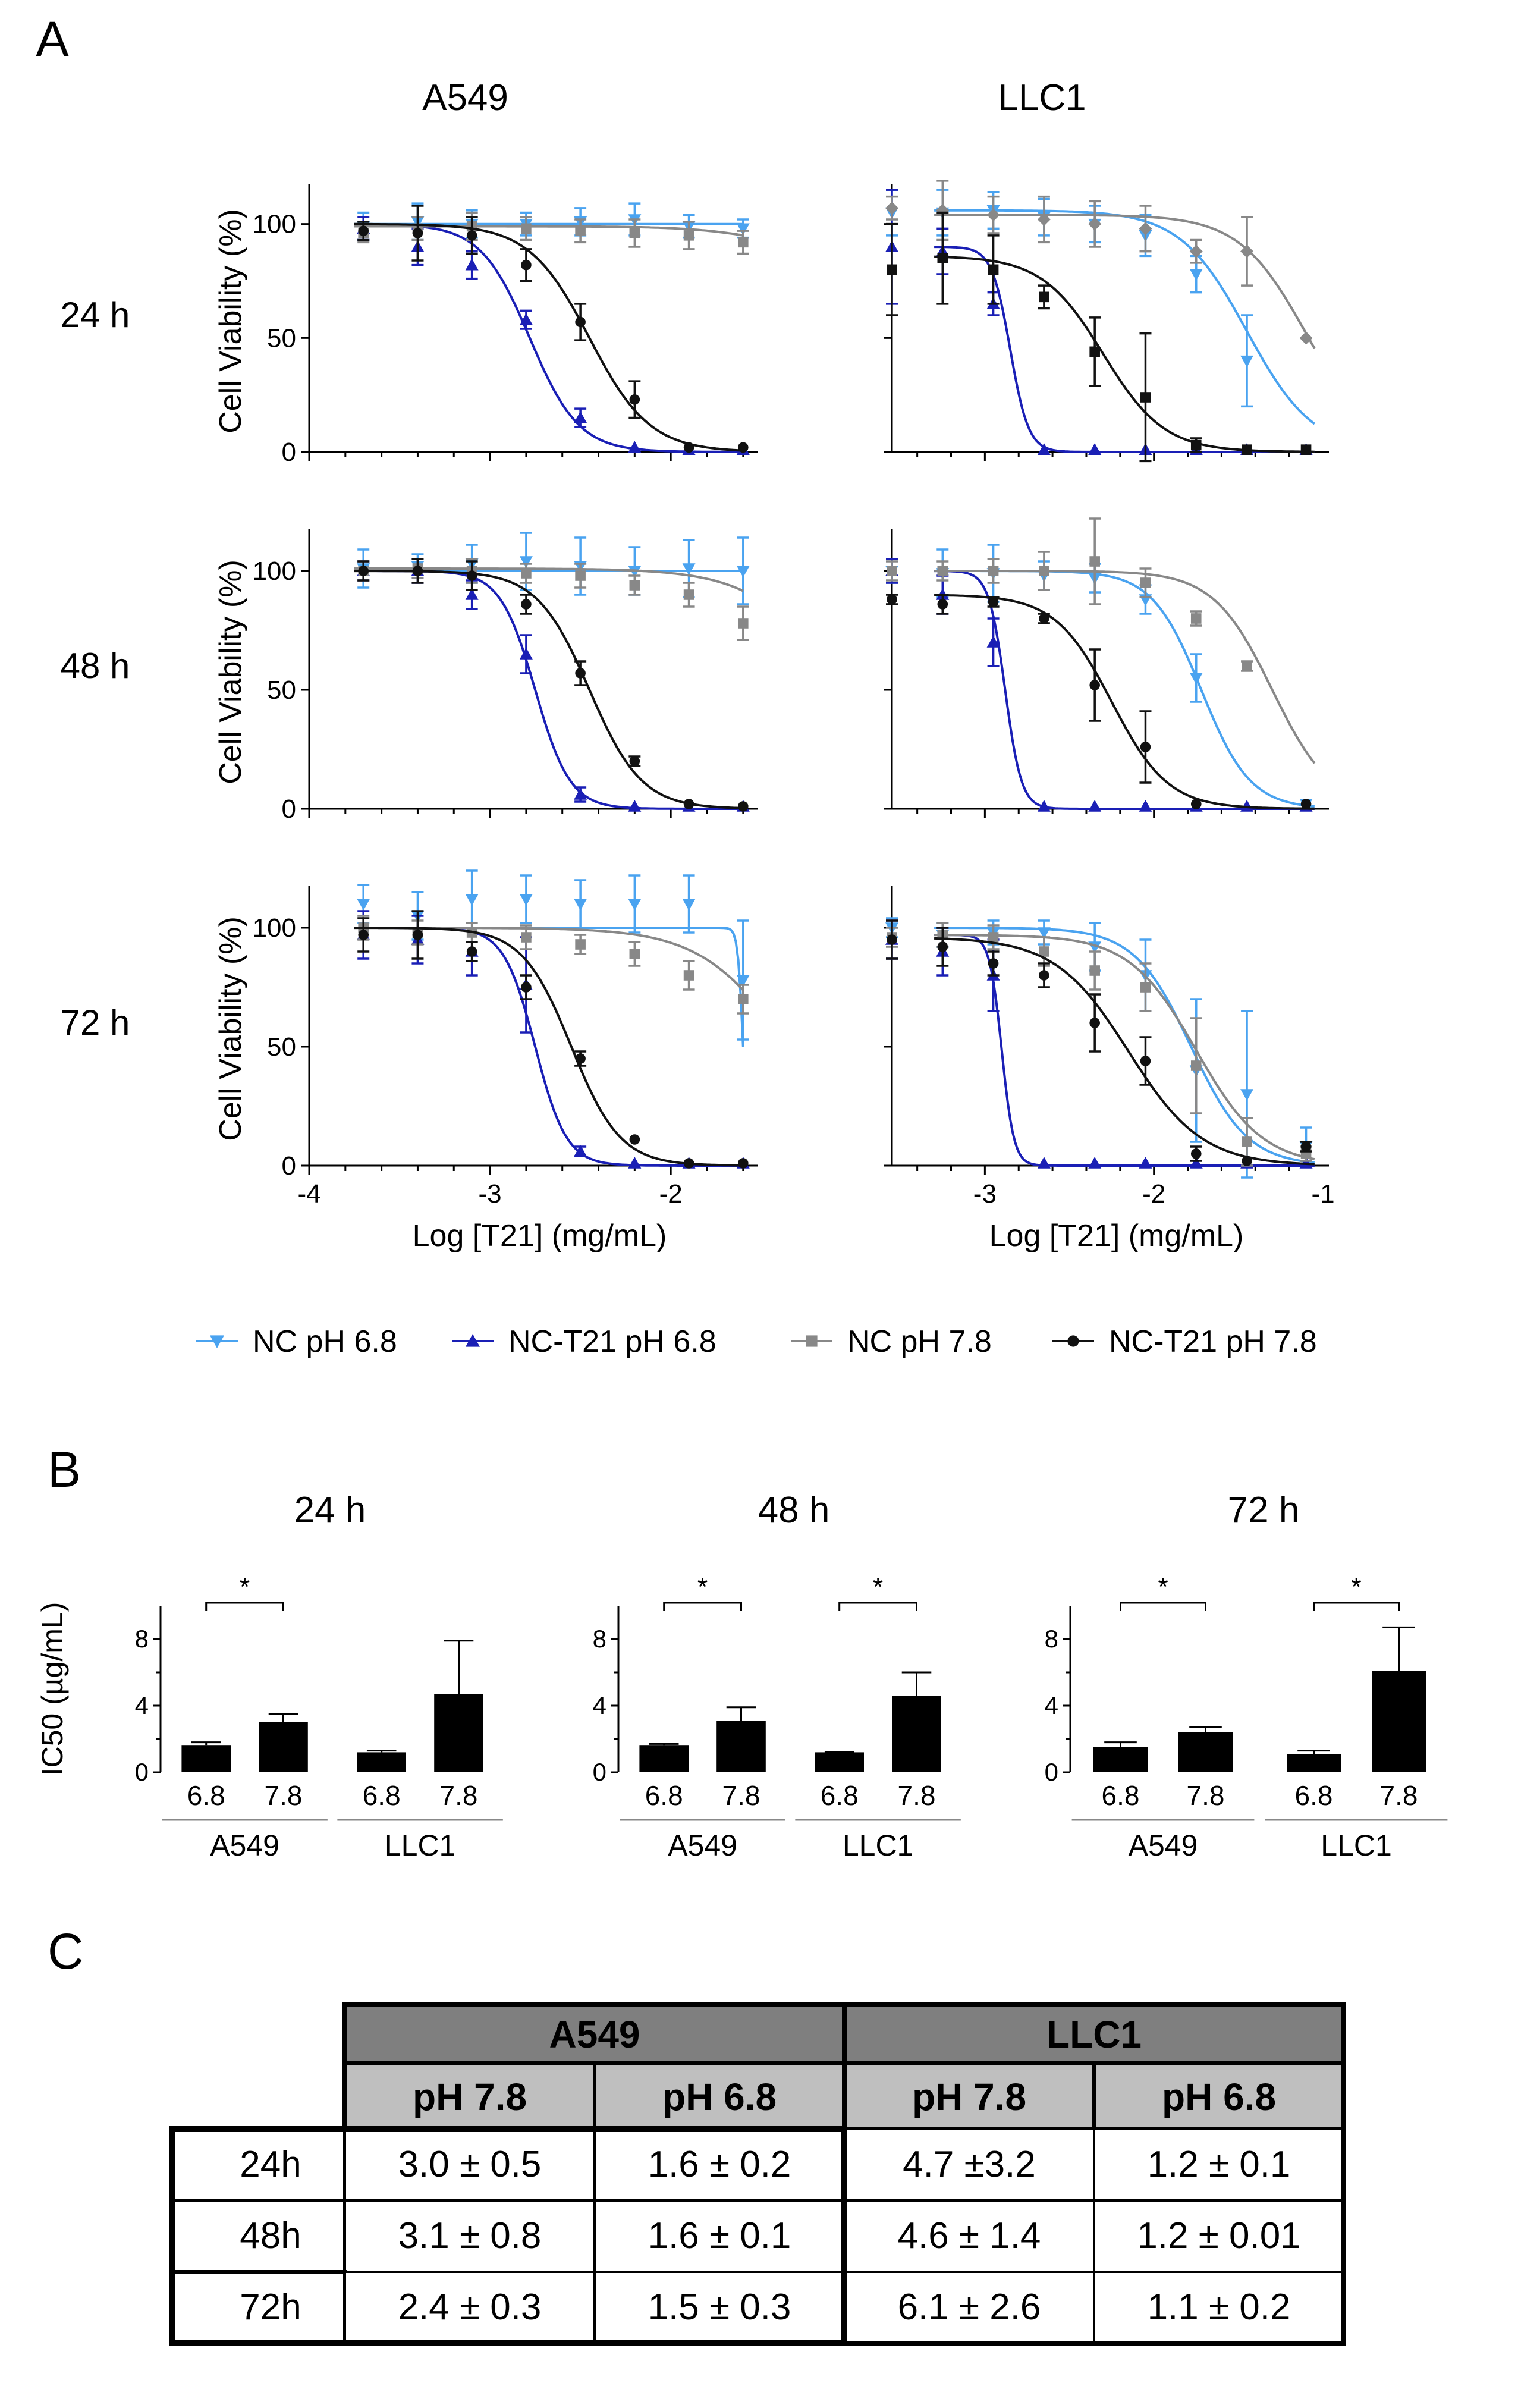 Image resolution: width=1518 pixels, height=2408 pixels. I want to click on column-header: pH 6.8, so click(1219, 2097).